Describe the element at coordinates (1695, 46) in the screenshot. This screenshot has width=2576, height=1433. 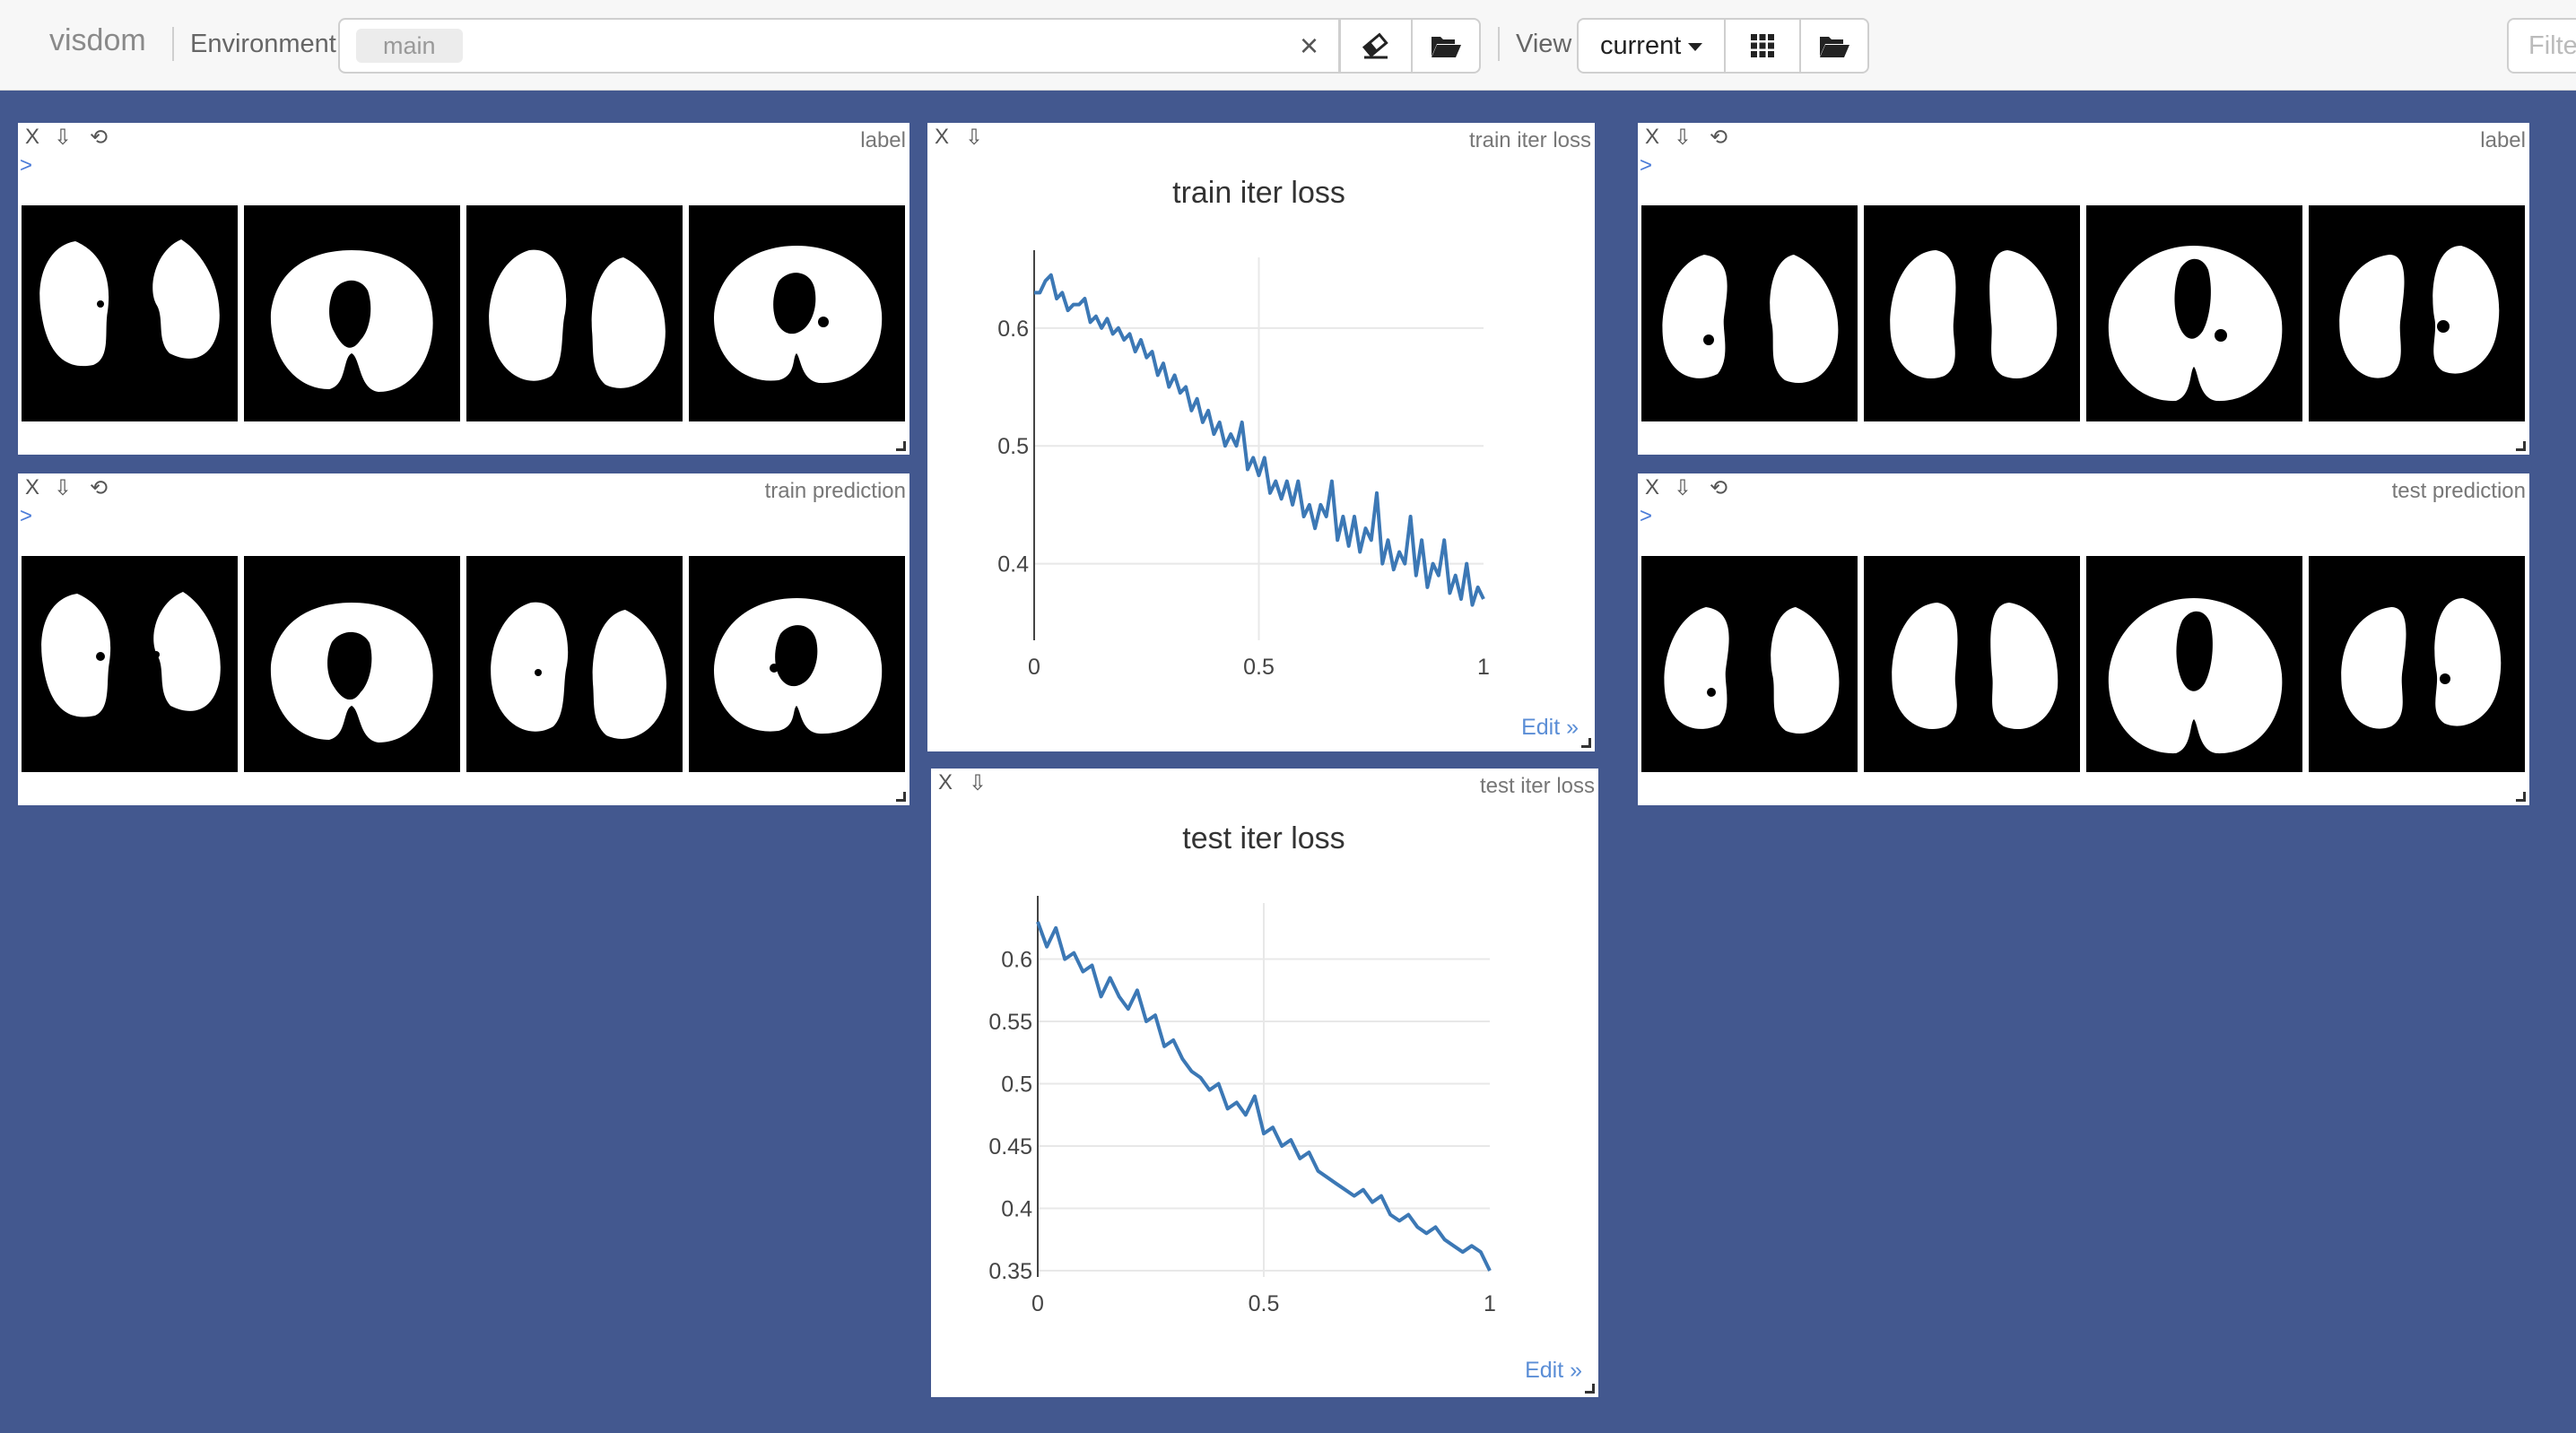
I see `chevron-down-icon` at that location.